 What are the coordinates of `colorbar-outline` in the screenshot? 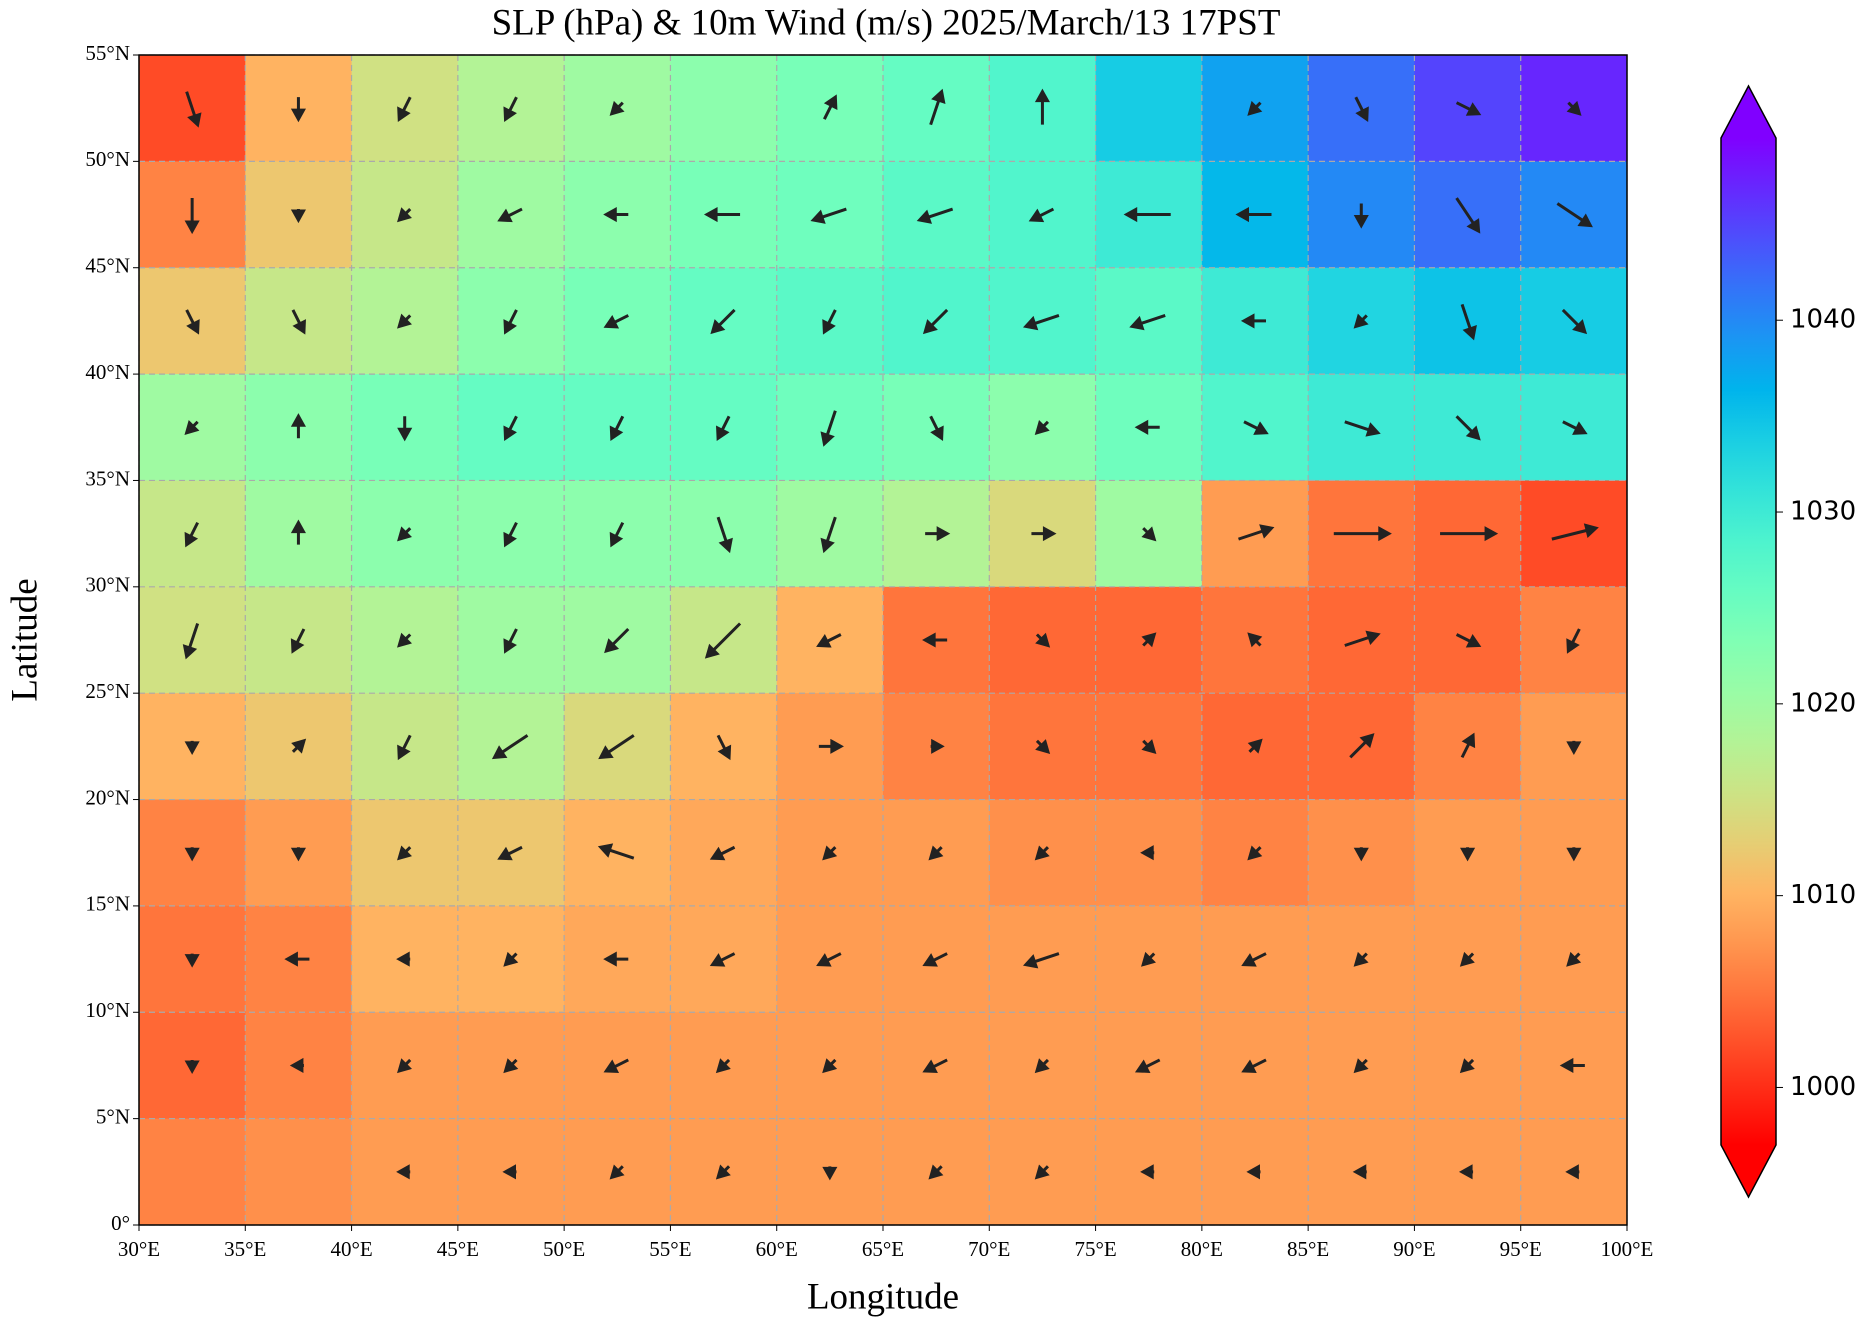 It's located at (1748, 641).